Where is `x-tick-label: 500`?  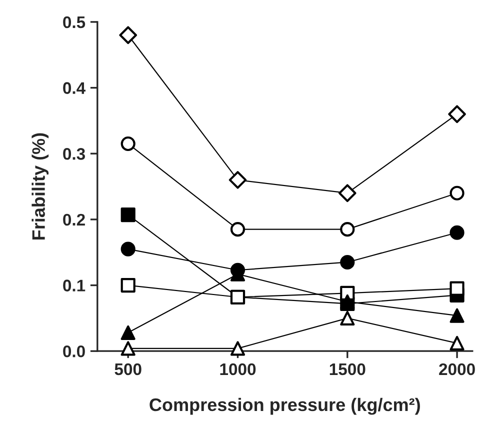 x-tick-label: 500 is located at coordinates (128, 369).